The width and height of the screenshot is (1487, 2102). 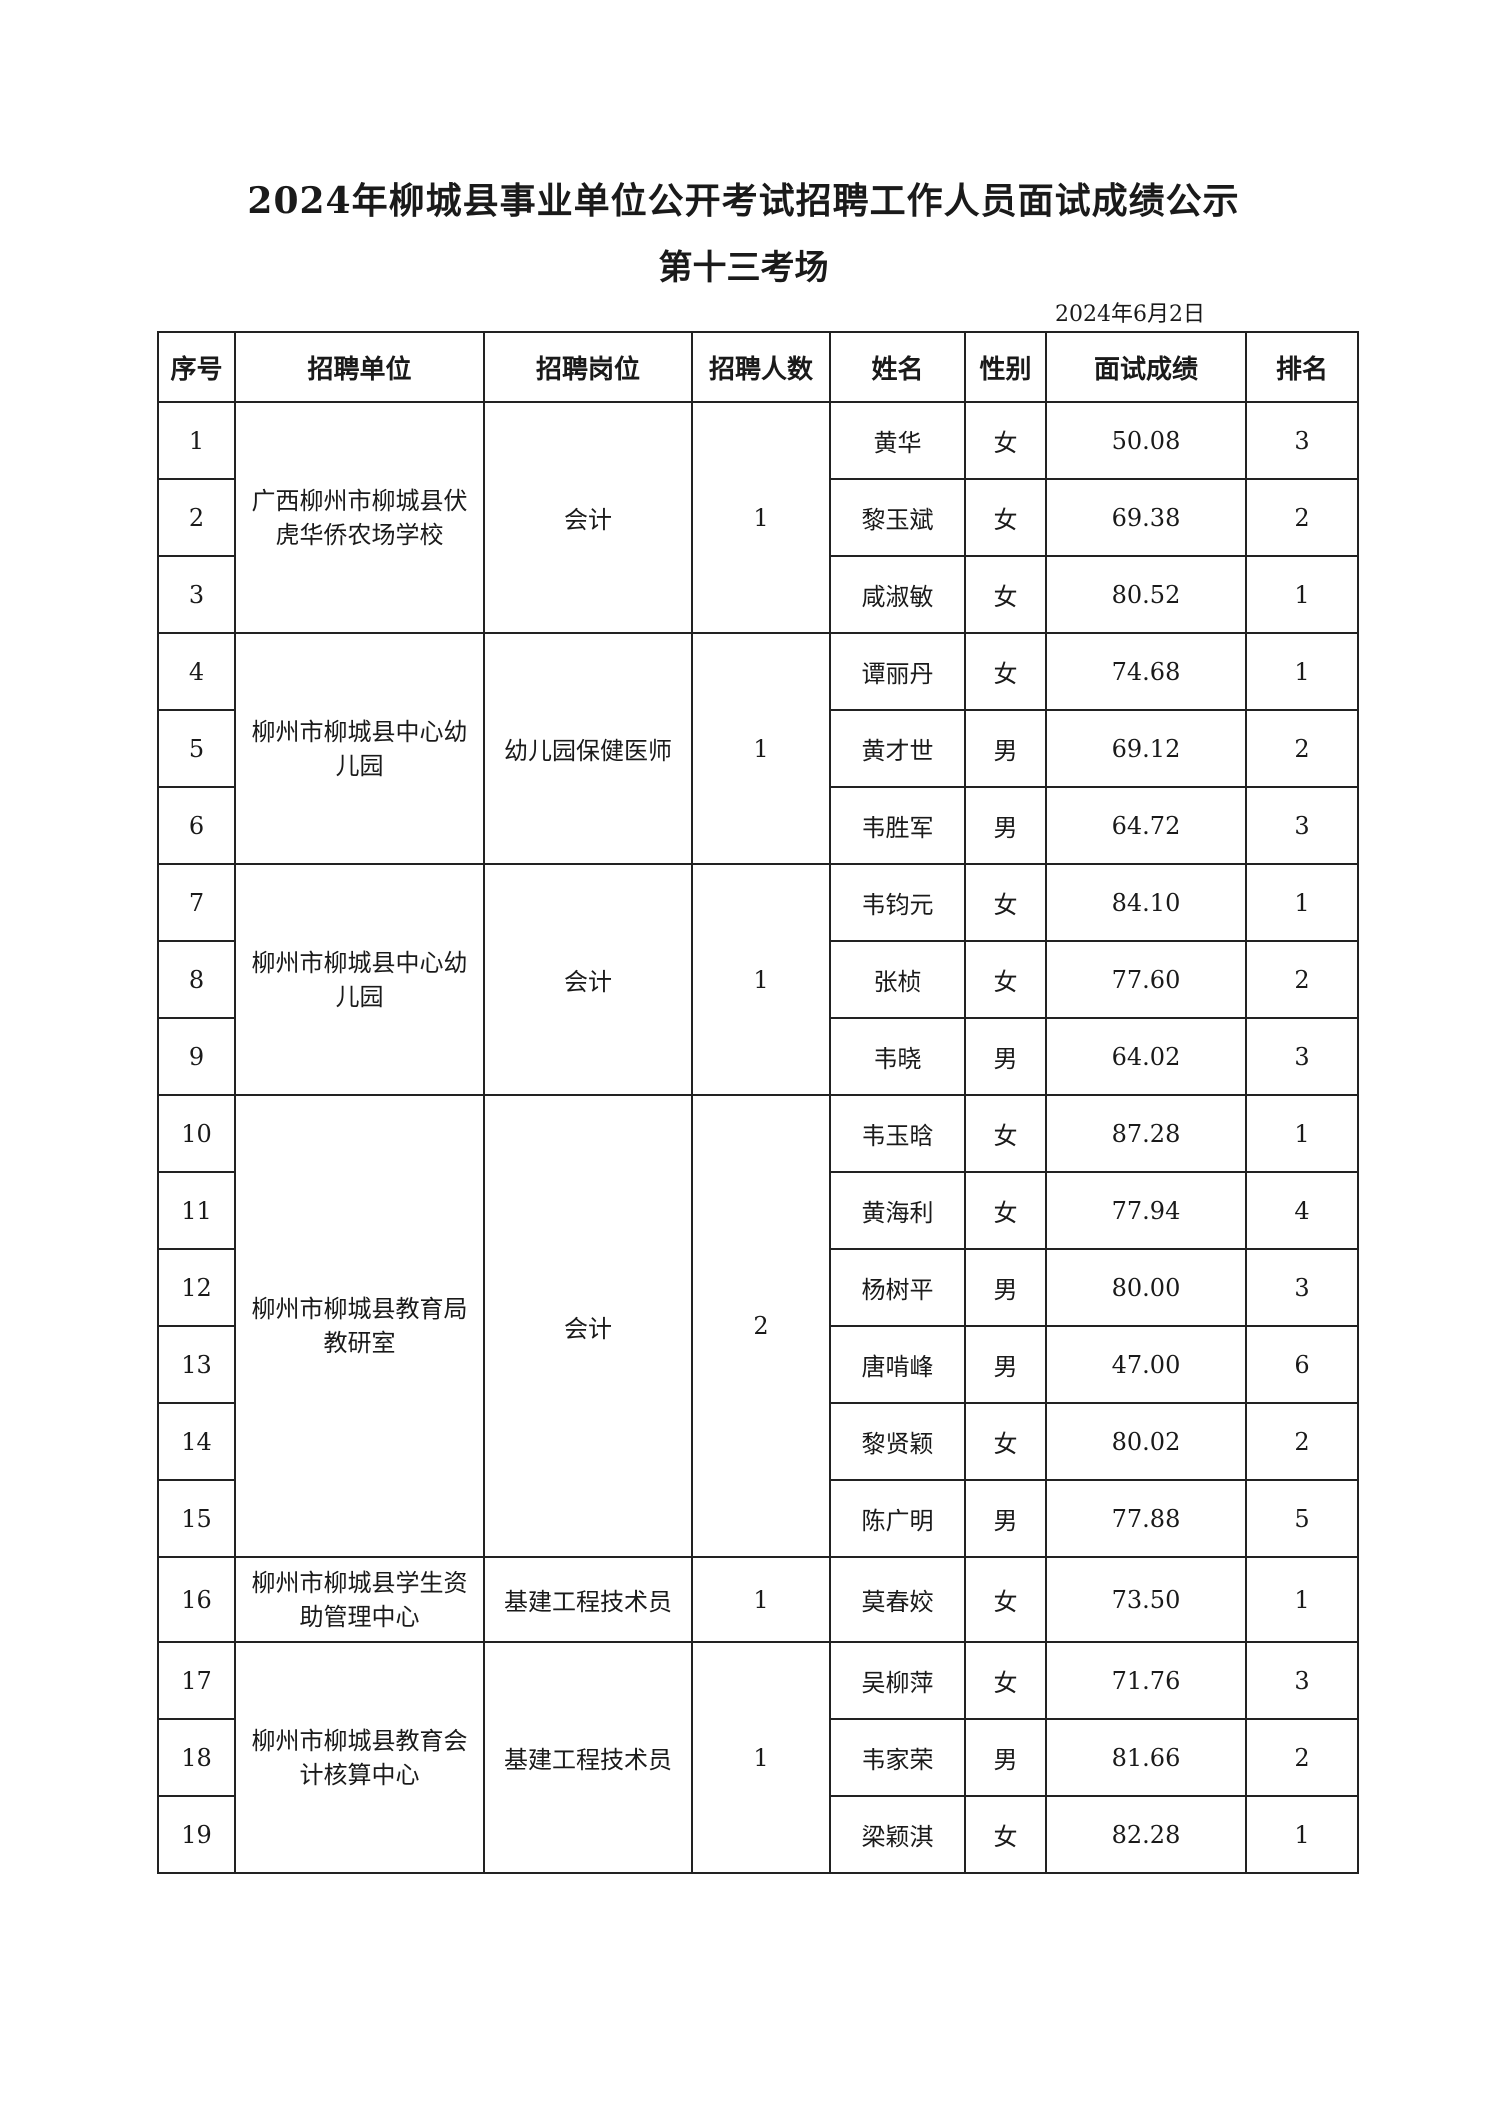 What do you see at coordinates (897, 1680) in the screenshot?
I see `cell-name: 吴柳萍` at bounding box center [897, 1680].